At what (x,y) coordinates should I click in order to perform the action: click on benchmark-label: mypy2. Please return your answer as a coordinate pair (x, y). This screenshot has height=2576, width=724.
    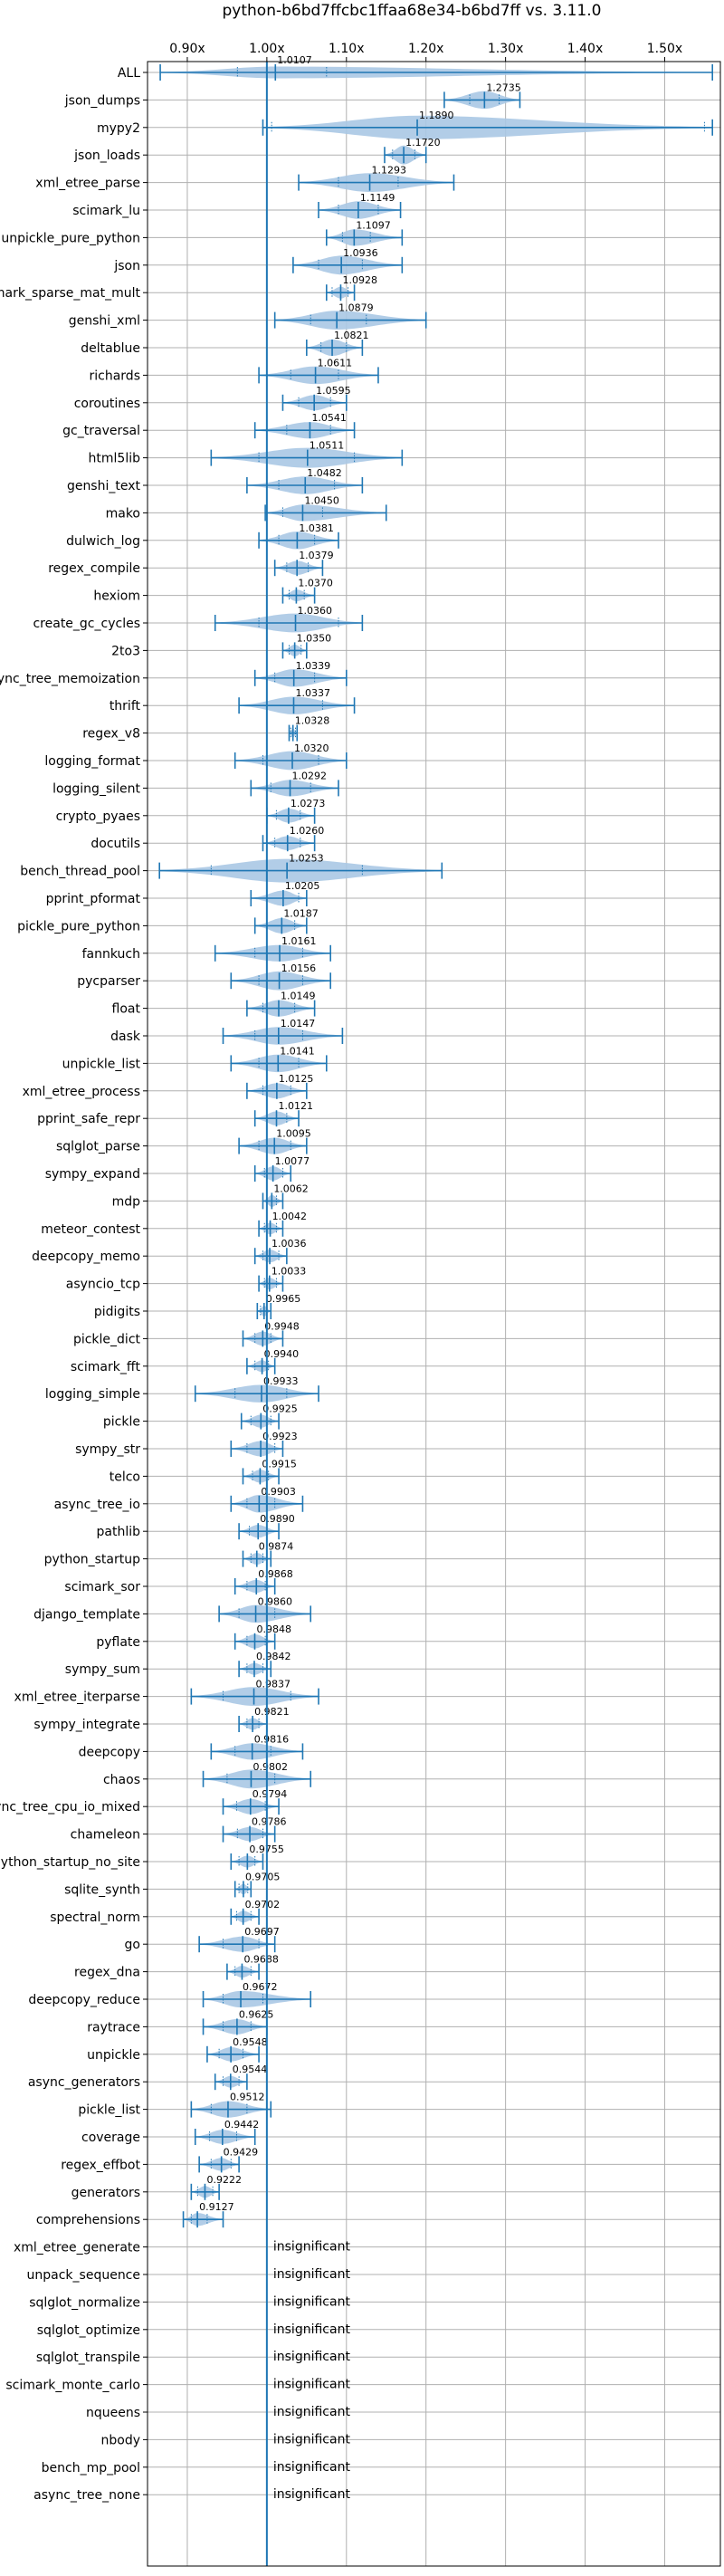
    Looking at the image, I should click on (118, 128).